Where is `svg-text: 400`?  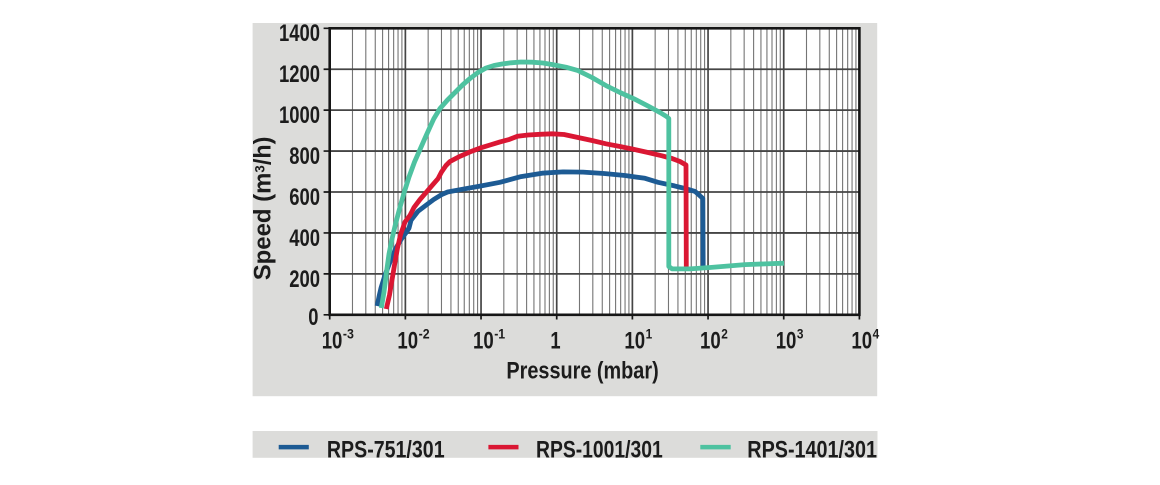
svg-text: 400 is located at coordinates (304, 238).